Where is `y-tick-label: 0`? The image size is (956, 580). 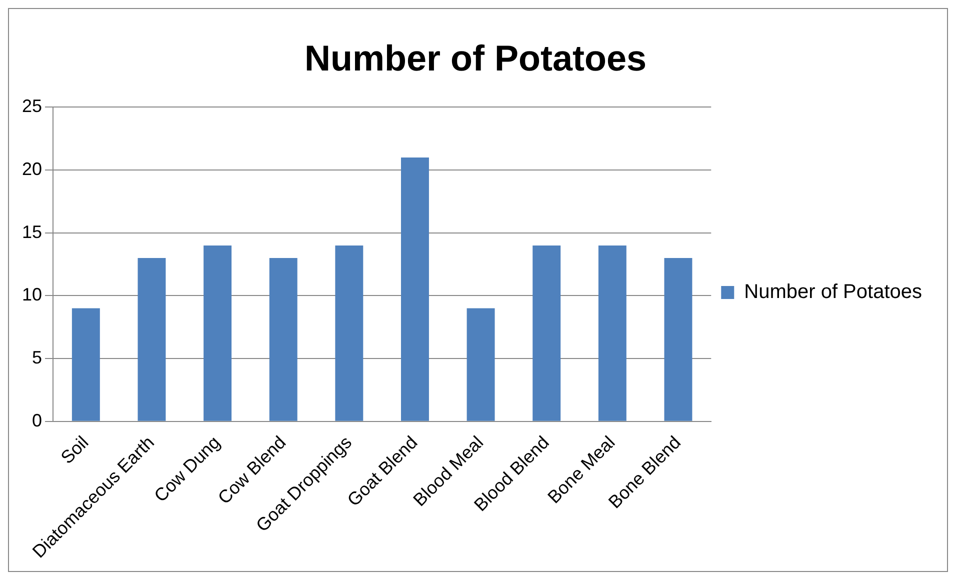
y-tick-label: 0 is located at coordinates (37, 420).